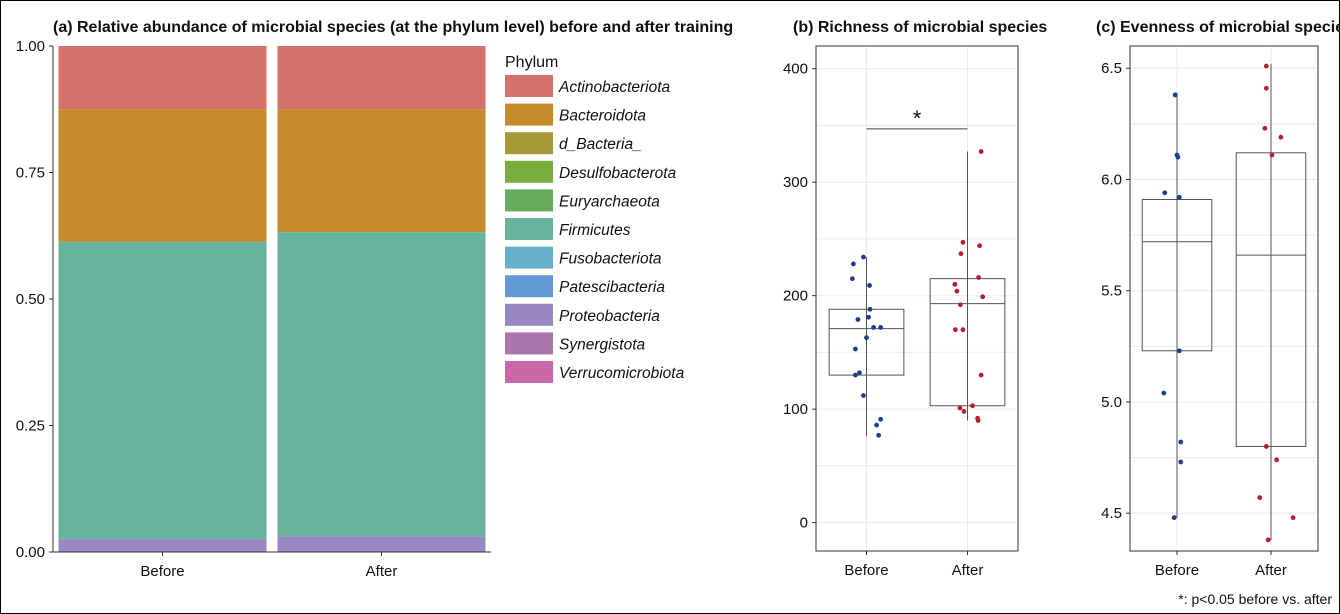 This screenshot has width=1340, height=614. Describe the element at coordinates (622, 373) in the screenshot. I see `legend-label: Verrucomicrobiota` at that location.